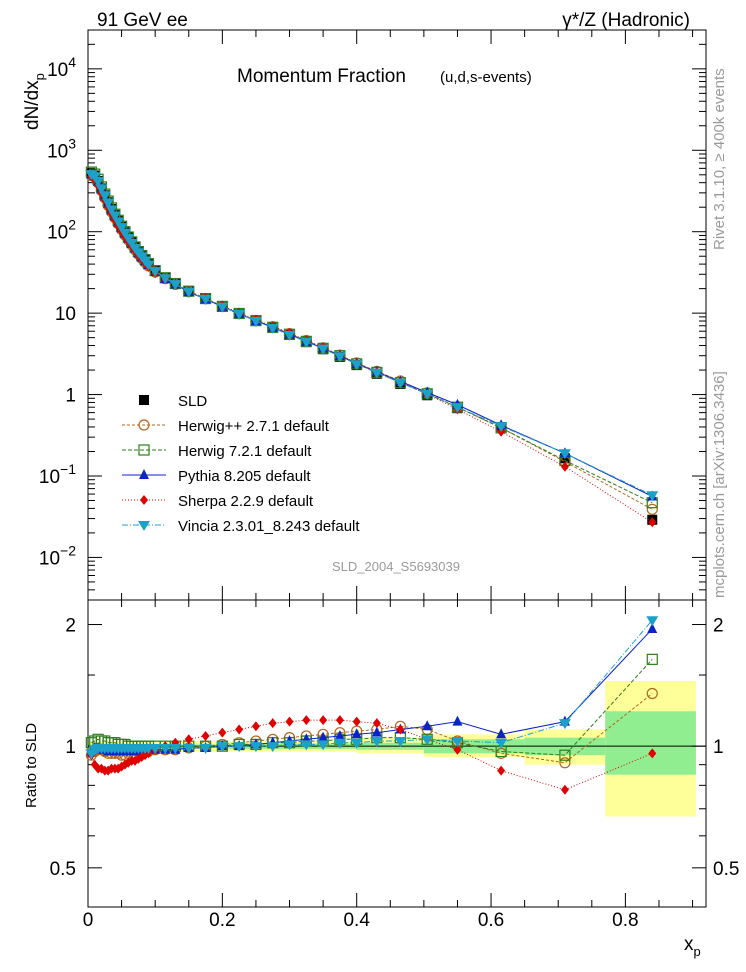 This screenshot has width=746, height=972. I want to click on side-text-bottom: mcplots.cern.ch [arXiv:1306.3436], so click(719, 484).